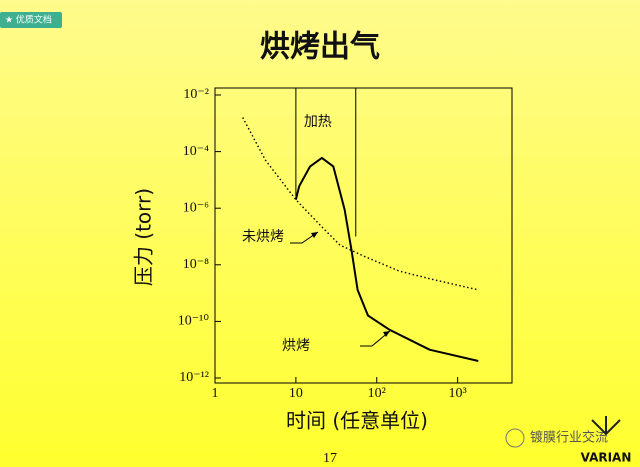 This screenshot has width=640, height=467. I want to click on y-tick-label: 10⁻⁴, so click(196, 151).